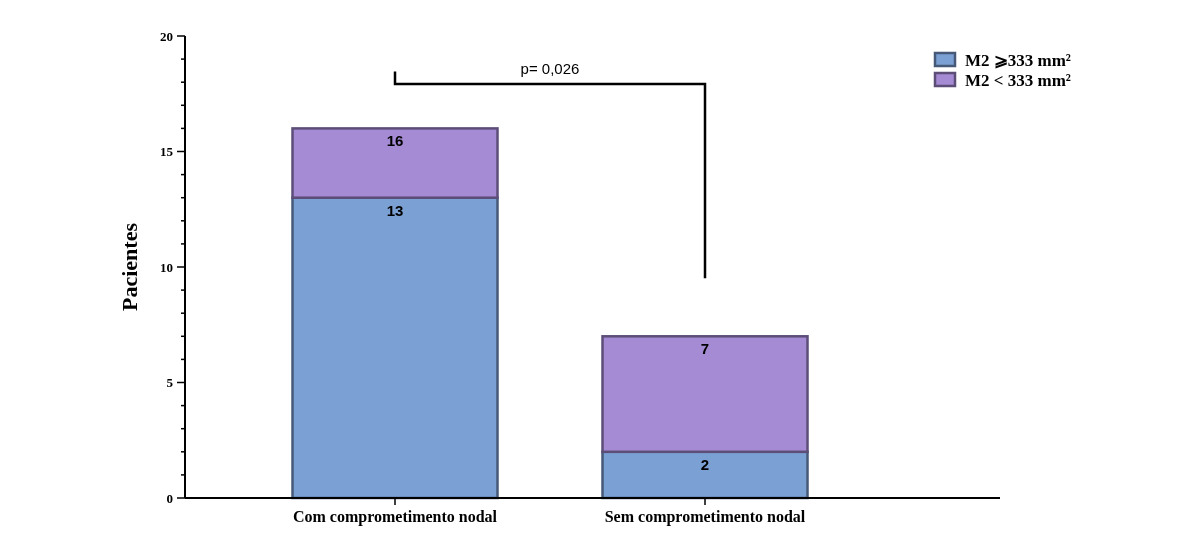 Image resolution: width=1178 pixels, height=538 pixels. I want to click on y-tick-label: 10, so click(166, 267).